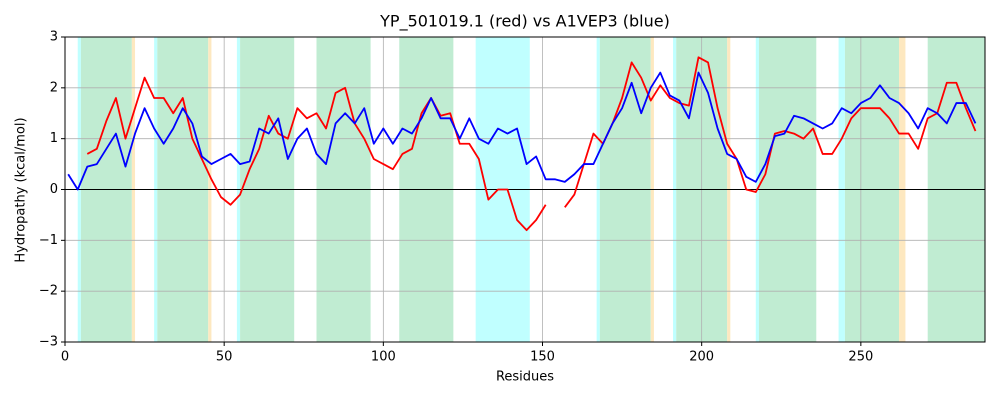 The height and width of the screenshot is (404, 1000). Describe the element at coordinates (54, 138) in the screenshot. I see `y-tick-label: 1` at that location.